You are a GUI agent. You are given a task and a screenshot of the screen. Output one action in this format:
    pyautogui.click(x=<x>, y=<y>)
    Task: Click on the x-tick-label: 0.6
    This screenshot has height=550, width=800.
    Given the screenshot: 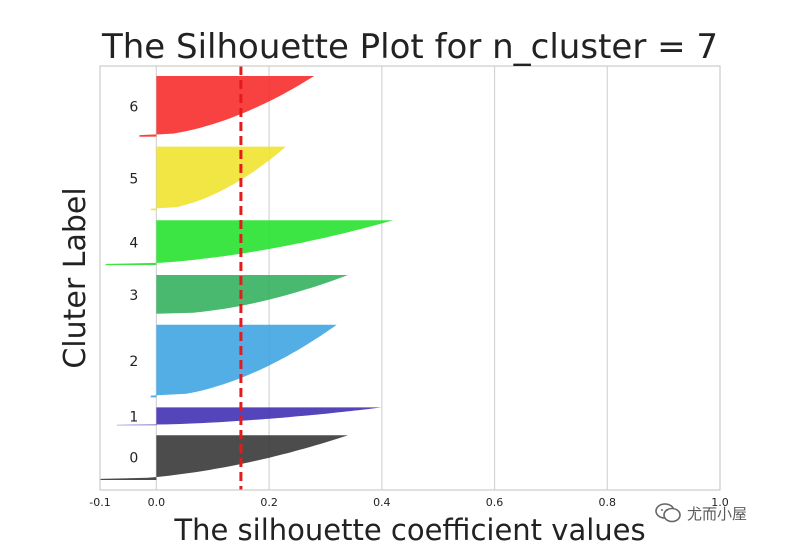 What is the action you would take?
    pyautogui.click(x=495, y=502)
    